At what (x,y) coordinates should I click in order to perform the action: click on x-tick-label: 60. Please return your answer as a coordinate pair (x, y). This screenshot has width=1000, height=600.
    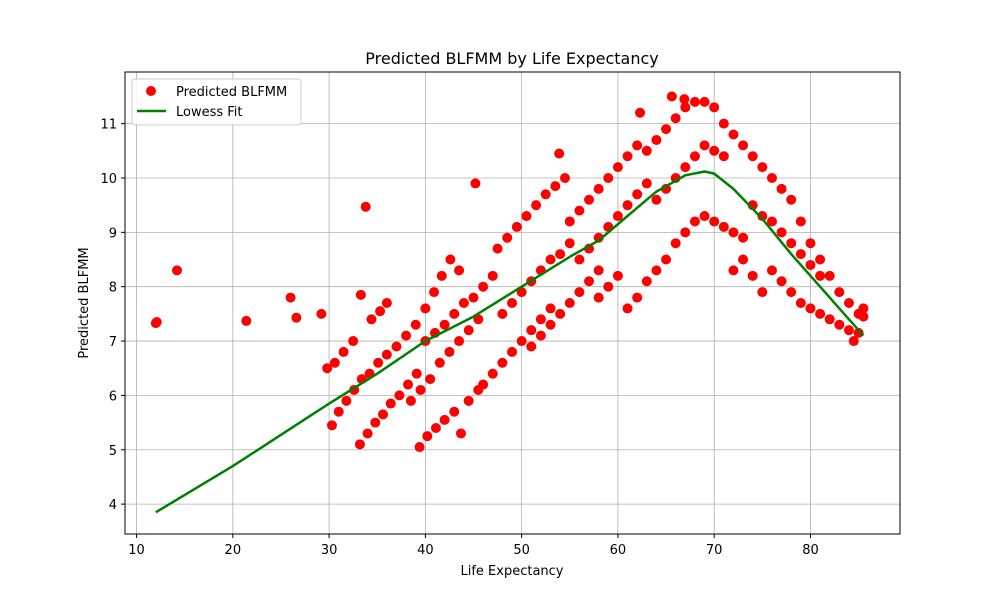
    Looking at the image, I should click on (618, 550).